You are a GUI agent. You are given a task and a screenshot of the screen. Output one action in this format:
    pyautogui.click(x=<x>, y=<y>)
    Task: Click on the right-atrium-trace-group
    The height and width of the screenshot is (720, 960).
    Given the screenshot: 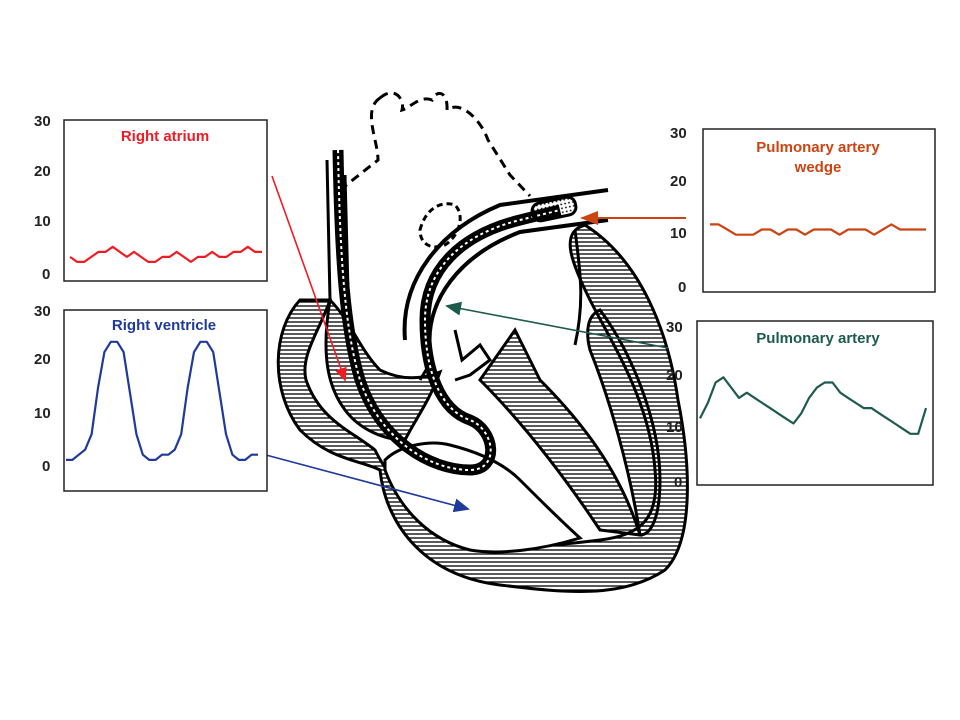 What is the action you would take?
    pyautogui.click(x=165, y=254)
    